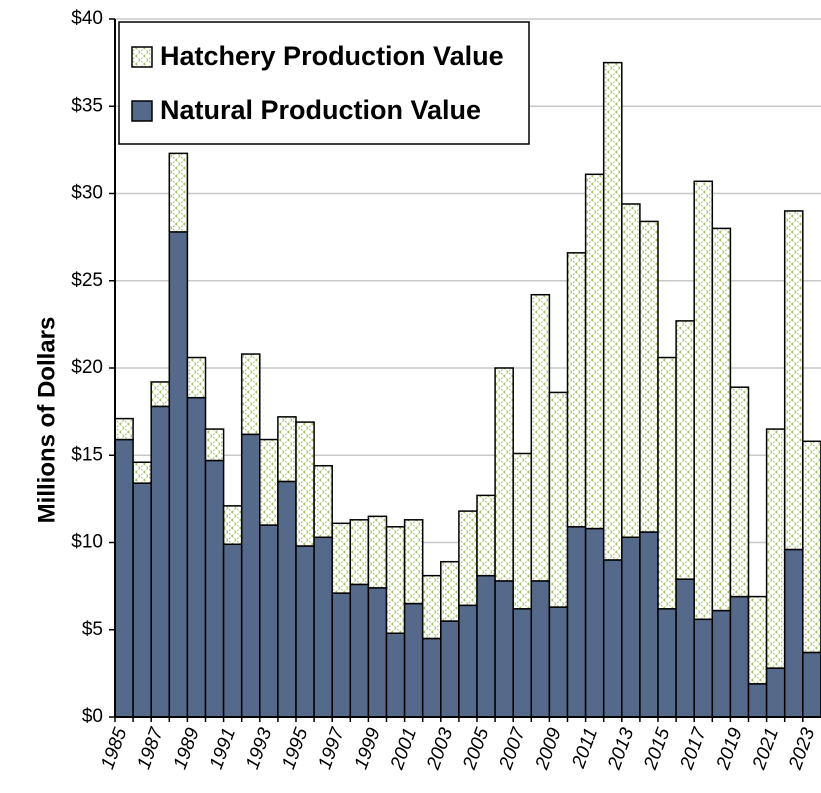 The width and height of the screenshot is (821, 793). What do you see at coordinates (320, 110) in the screenshot?
I see `legend-label: Natural Production Value` at bounding box center [320, 110].